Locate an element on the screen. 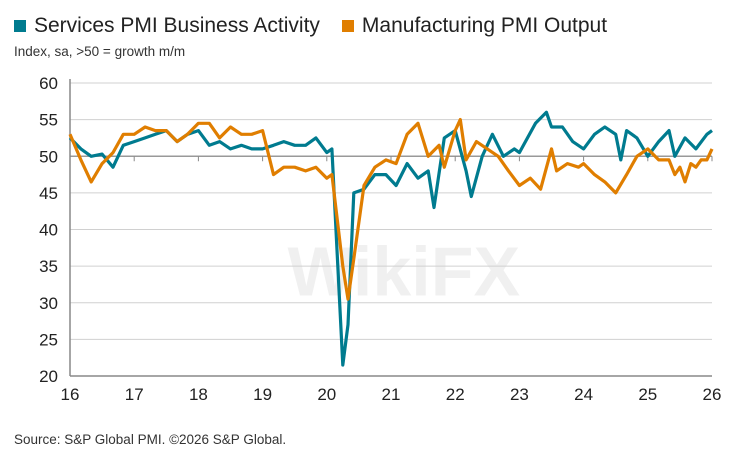  y-tick-label: 55 is located at coordinates (48, 120).